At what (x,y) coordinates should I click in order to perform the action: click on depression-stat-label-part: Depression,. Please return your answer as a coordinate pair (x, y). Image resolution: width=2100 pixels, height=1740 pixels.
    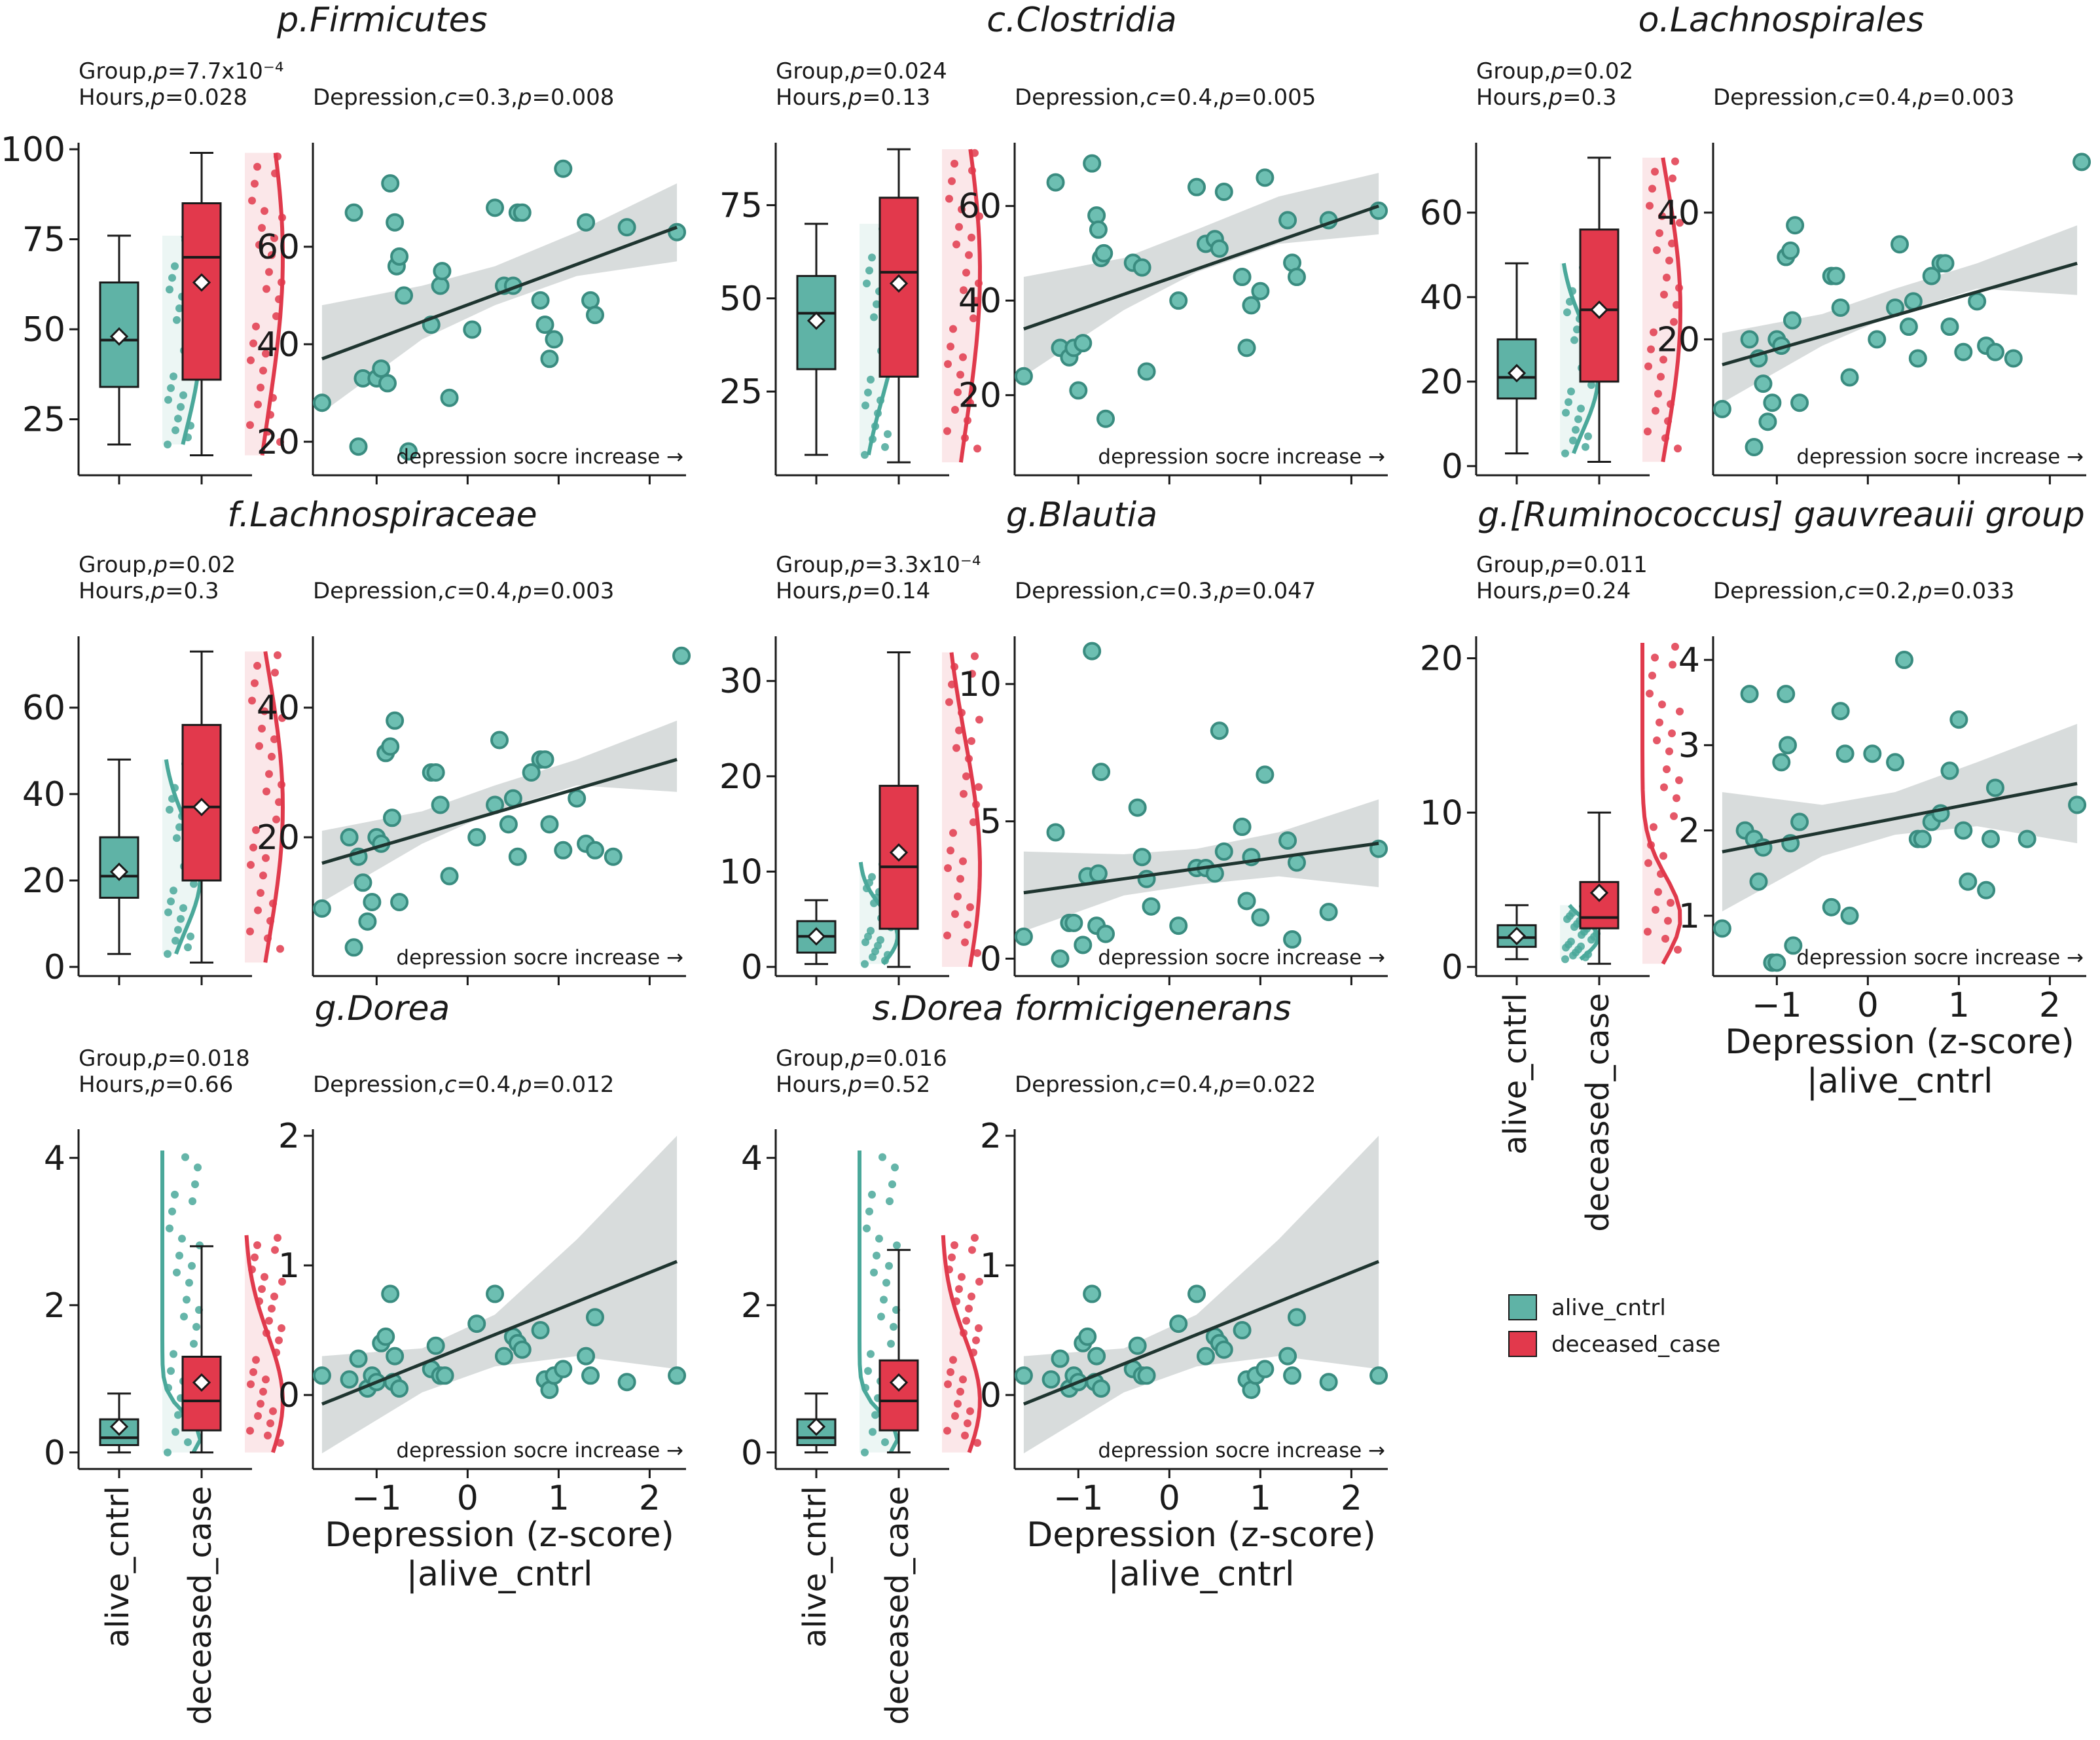
    Looking at the image, I should click on (1779, 98).